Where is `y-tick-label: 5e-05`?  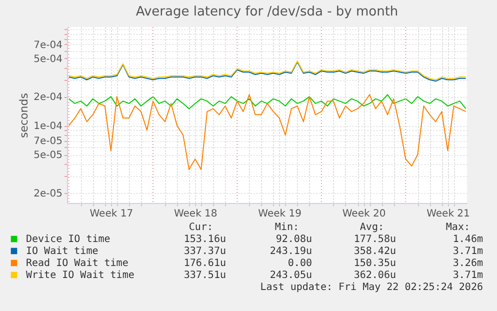 y-tick-label: 5e-05 is located at coordinates (48, 156).